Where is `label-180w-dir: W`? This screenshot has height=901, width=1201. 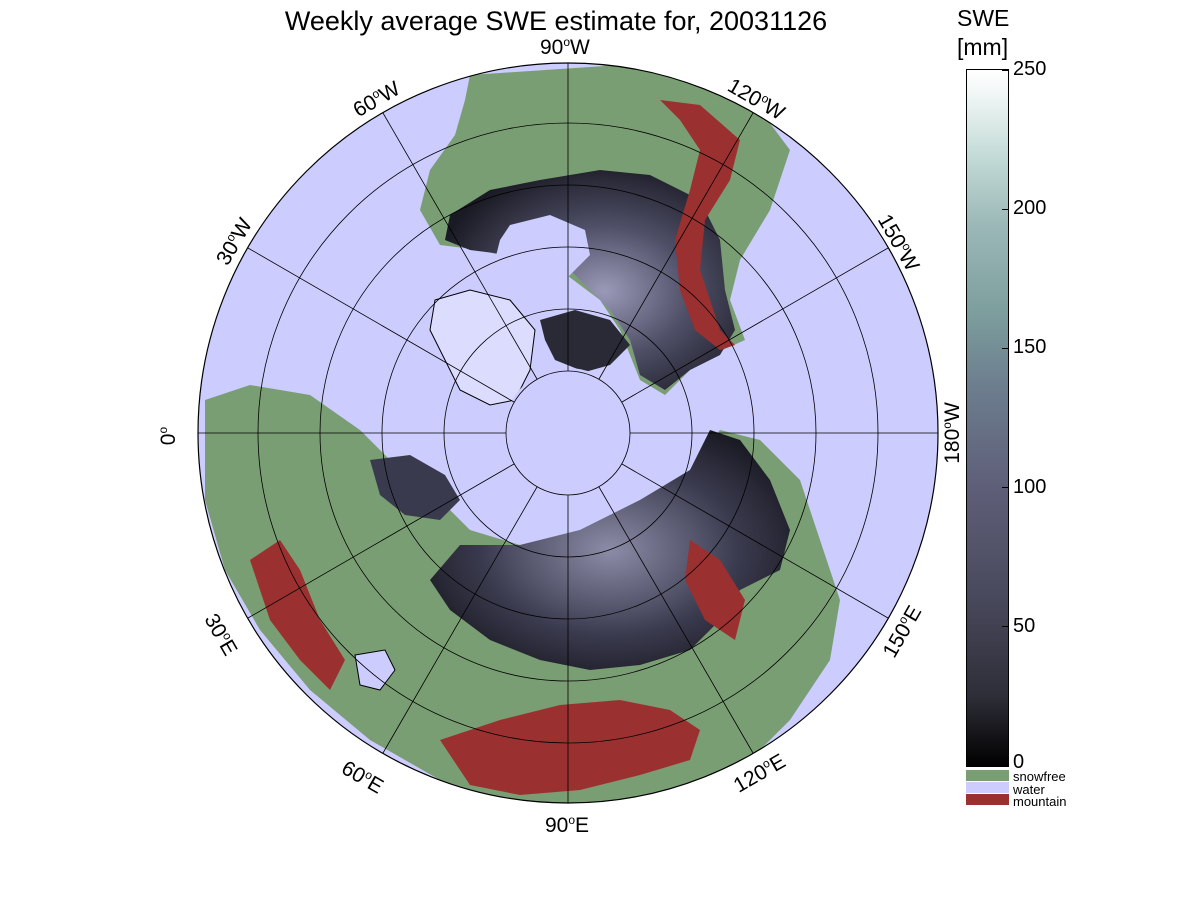
label-180w-dir: W is located at coordinates (952, 412).